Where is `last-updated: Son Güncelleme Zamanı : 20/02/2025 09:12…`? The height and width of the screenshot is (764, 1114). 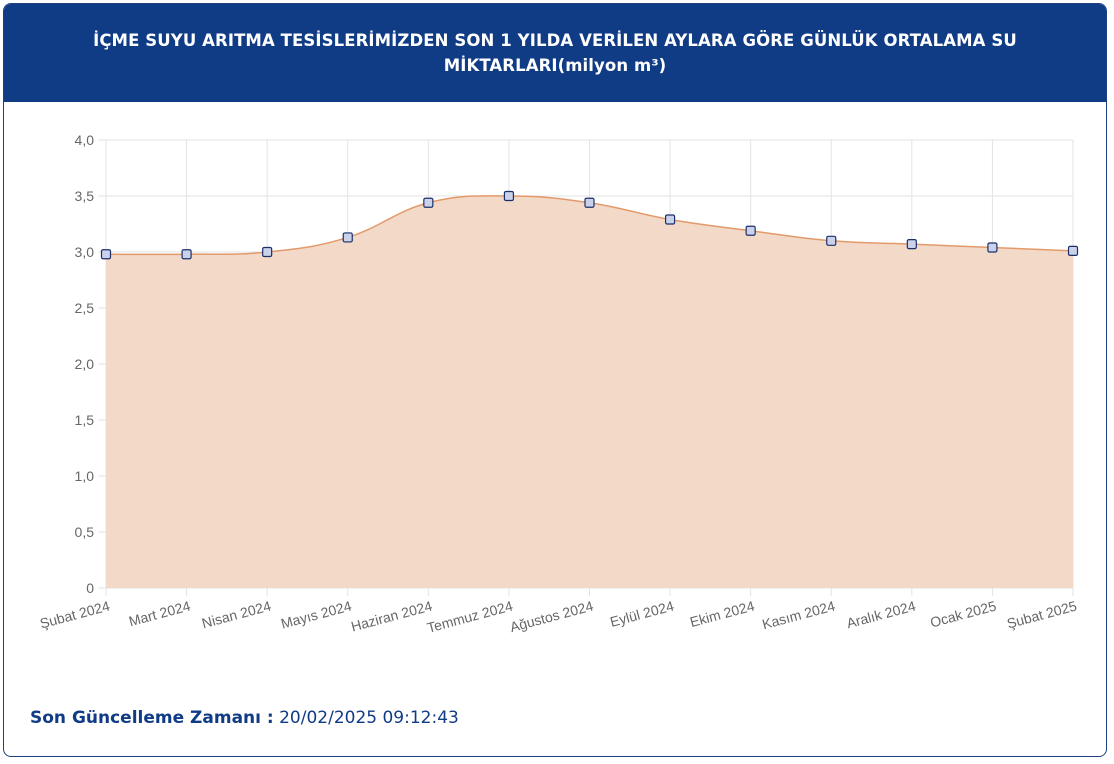
last-updated: Son Güncelleme Zamanı : 20/02/2025 09:12… is located at coordinates (244, 718).